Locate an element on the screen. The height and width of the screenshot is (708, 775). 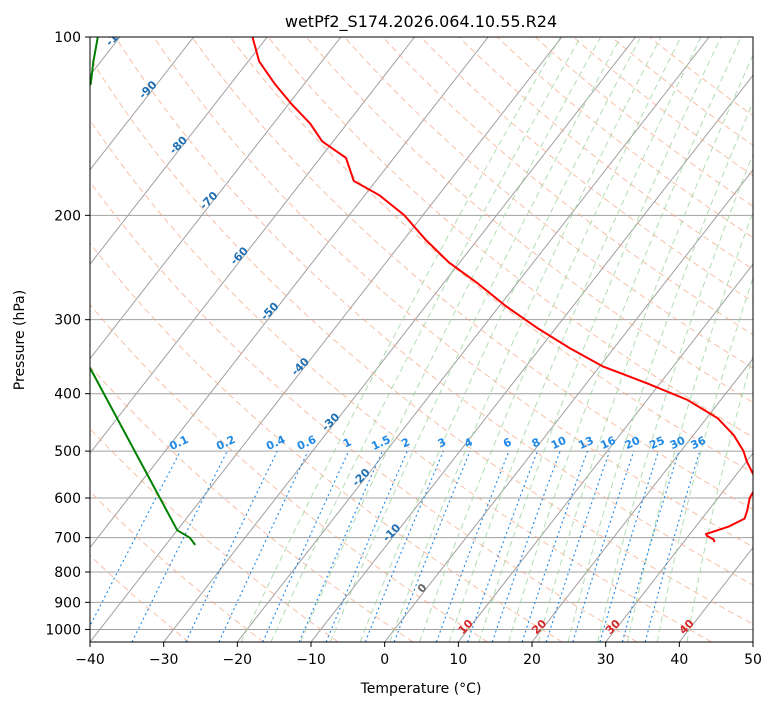
y-tick-label: 1000 is located at coordinates (63, 630).